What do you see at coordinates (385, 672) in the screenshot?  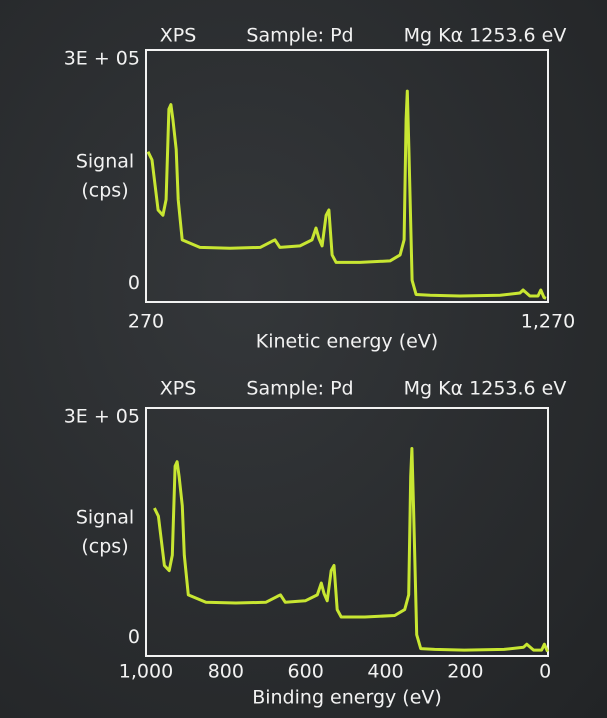 I see `x-tick-label: 400` at bounding box center [385, 672].